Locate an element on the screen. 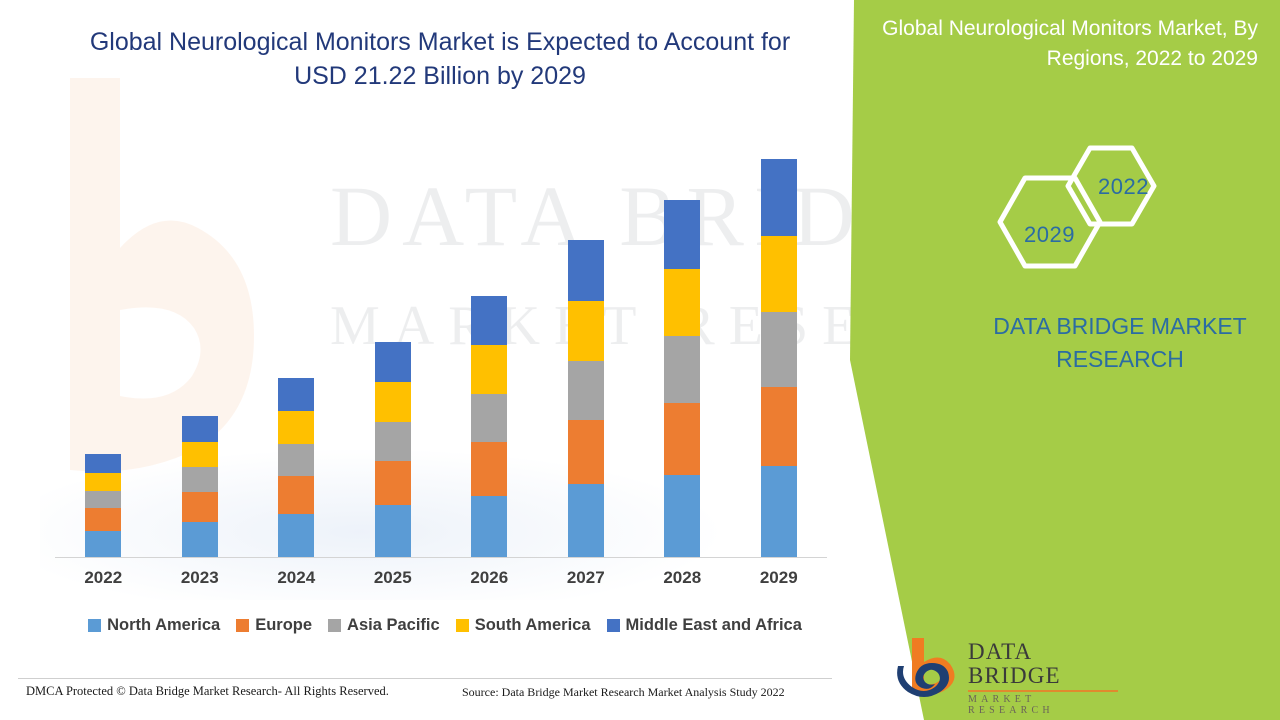  footer-divider is located at coordinates (425, 678).